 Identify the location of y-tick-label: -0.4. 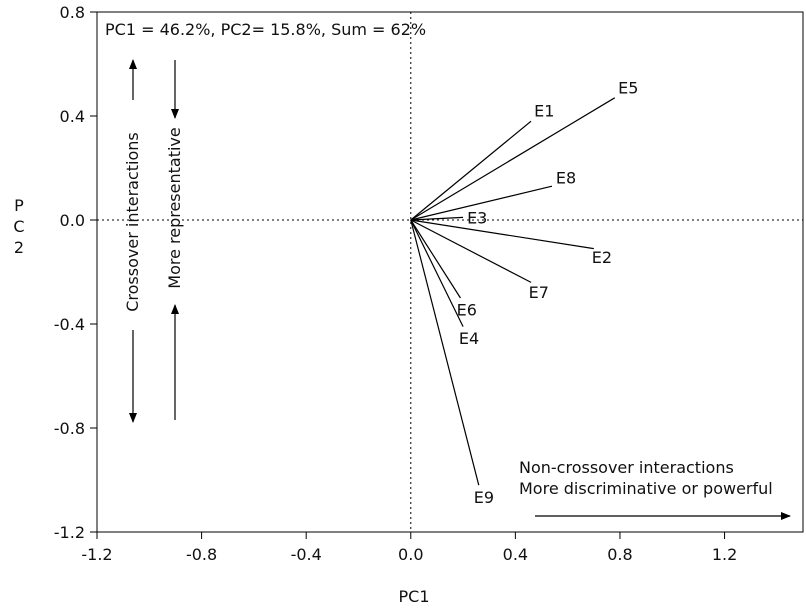
(69, 324).